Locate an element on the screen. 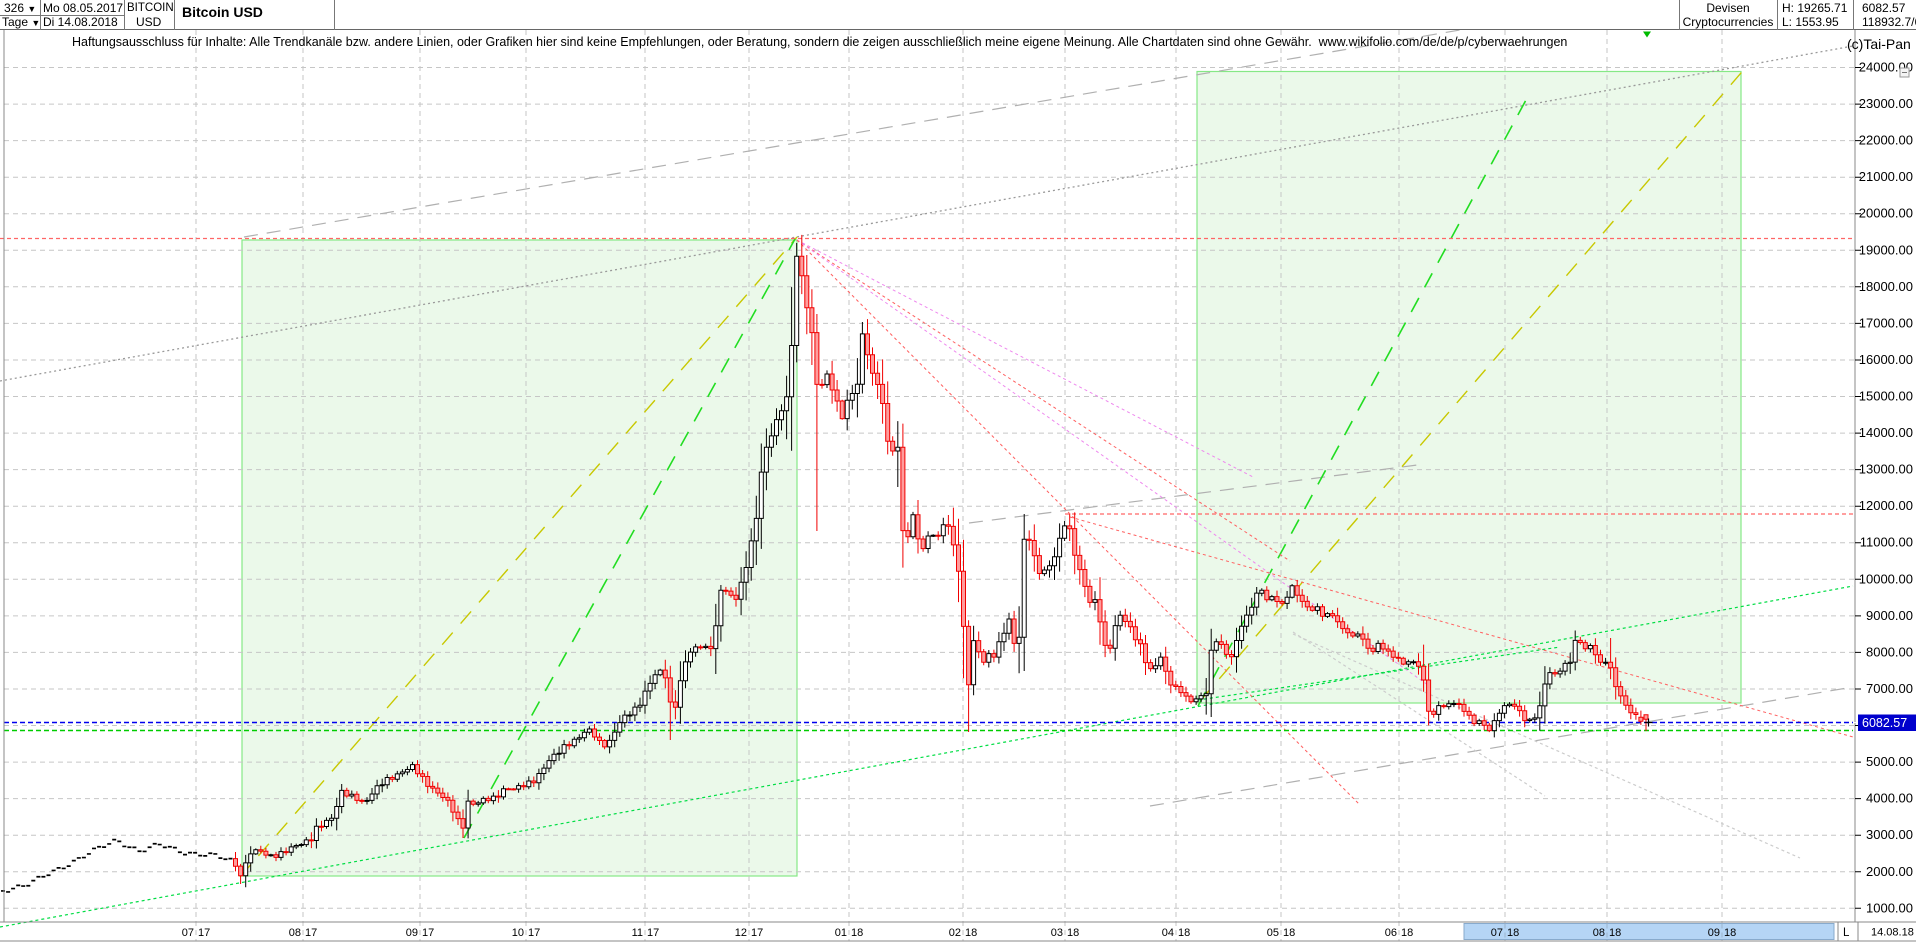 The image size is (1916, 952). svg-text: 01 is located at coordinates (841, 933).